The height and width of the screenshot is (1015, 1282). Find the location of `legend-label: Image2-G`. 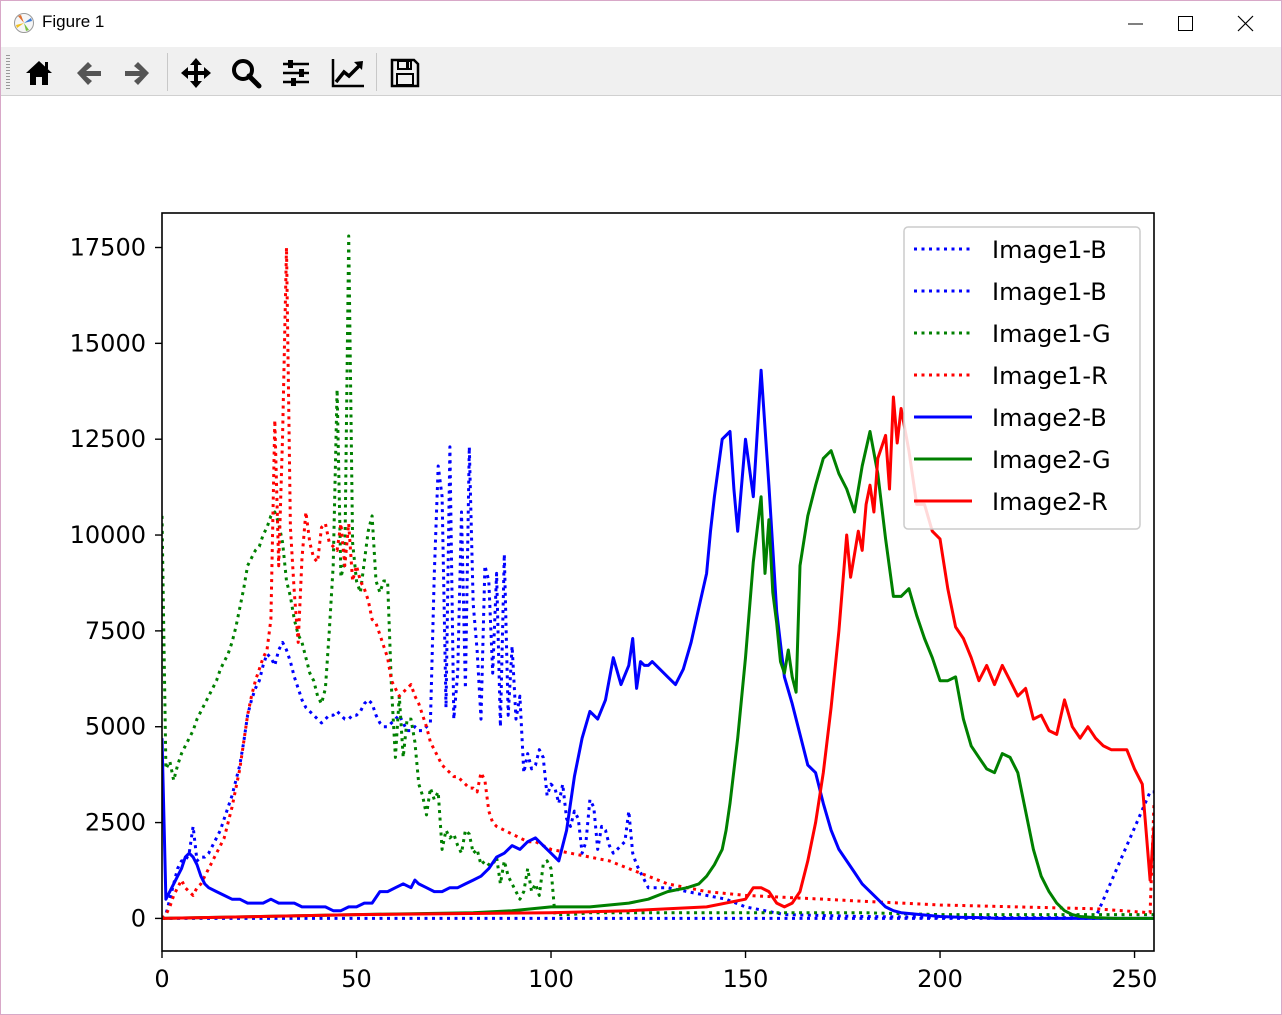

legend-label: Image2-G is located at coordinates (1051, 460).